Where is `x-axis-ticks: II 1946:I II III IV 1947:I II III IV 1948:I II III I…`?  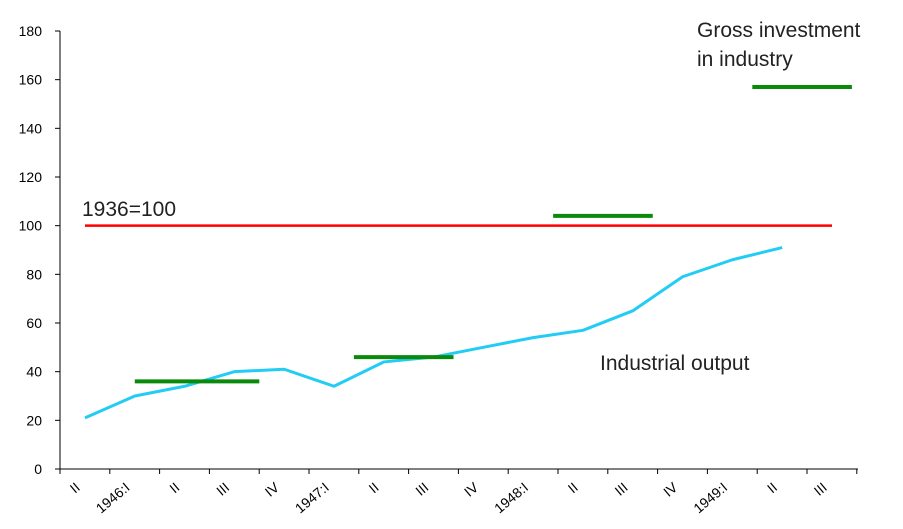 x-axis-ticks: II 1946:I II III IV 1947:I II III IV 1948:I II III I… is located at coordinates (458, 492).